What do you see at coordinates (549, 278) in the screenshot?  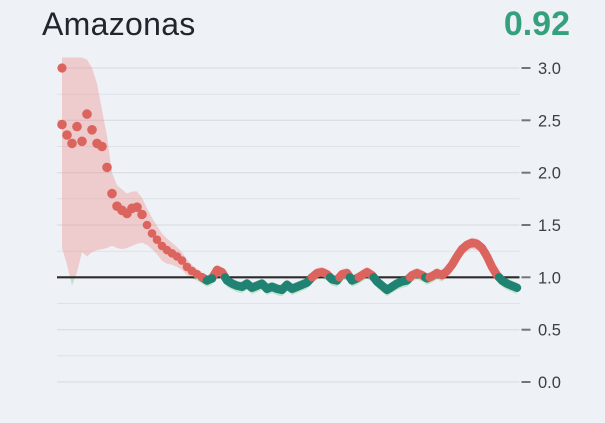 I see `y-tick-label: 1.0` at bounding box center [549, 278].